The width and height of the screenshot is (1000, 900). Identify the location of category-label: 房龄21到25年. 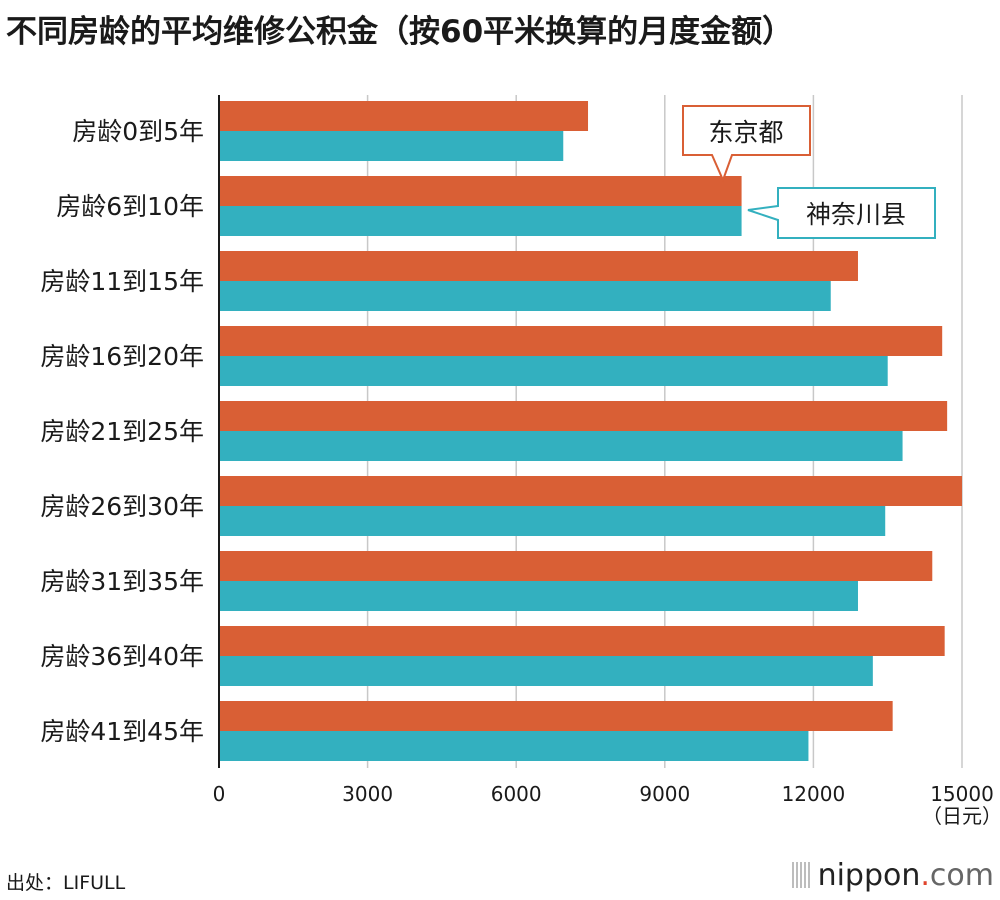
(122, 431).